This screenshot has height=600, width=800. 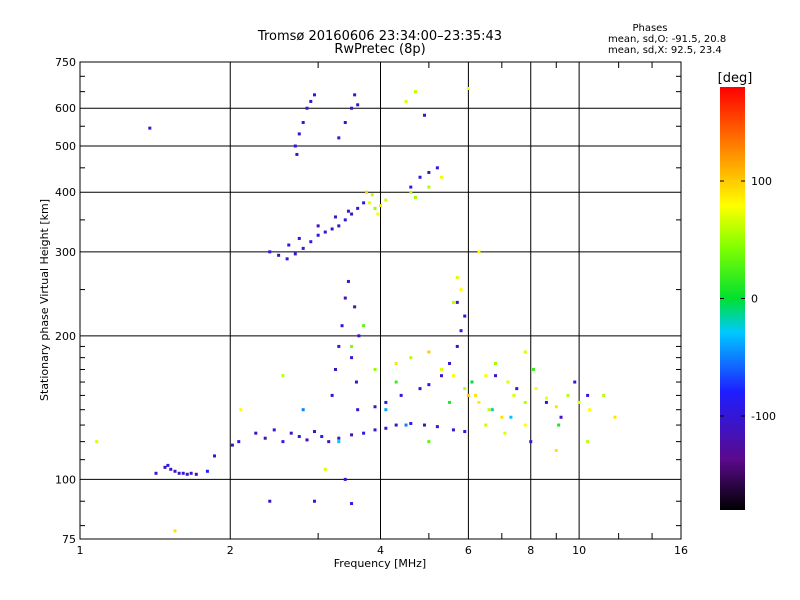 I want to click on y-tick-label: 300, so click(x=65, y=252).